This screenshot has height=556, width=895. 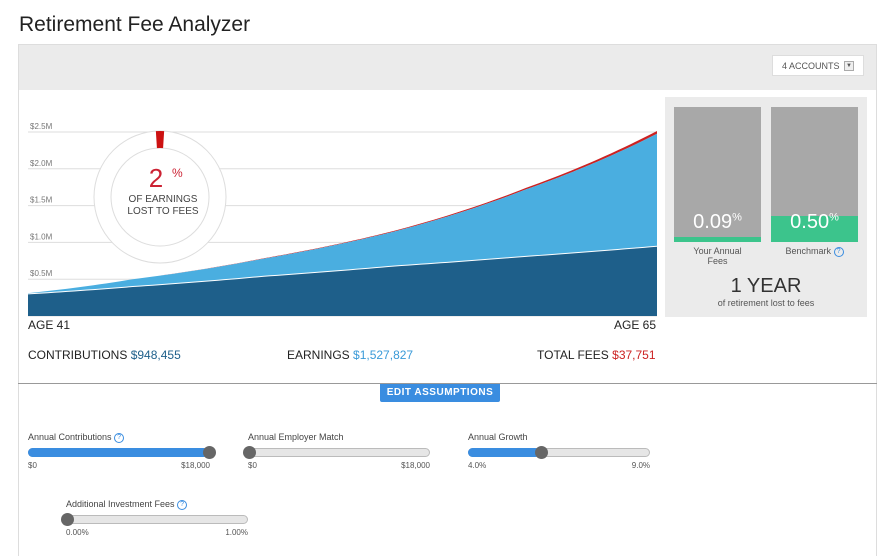 I want to click on slider-annual-contributions: Annual Contributions ? $0 $18,000, so click(x=122, y=451).